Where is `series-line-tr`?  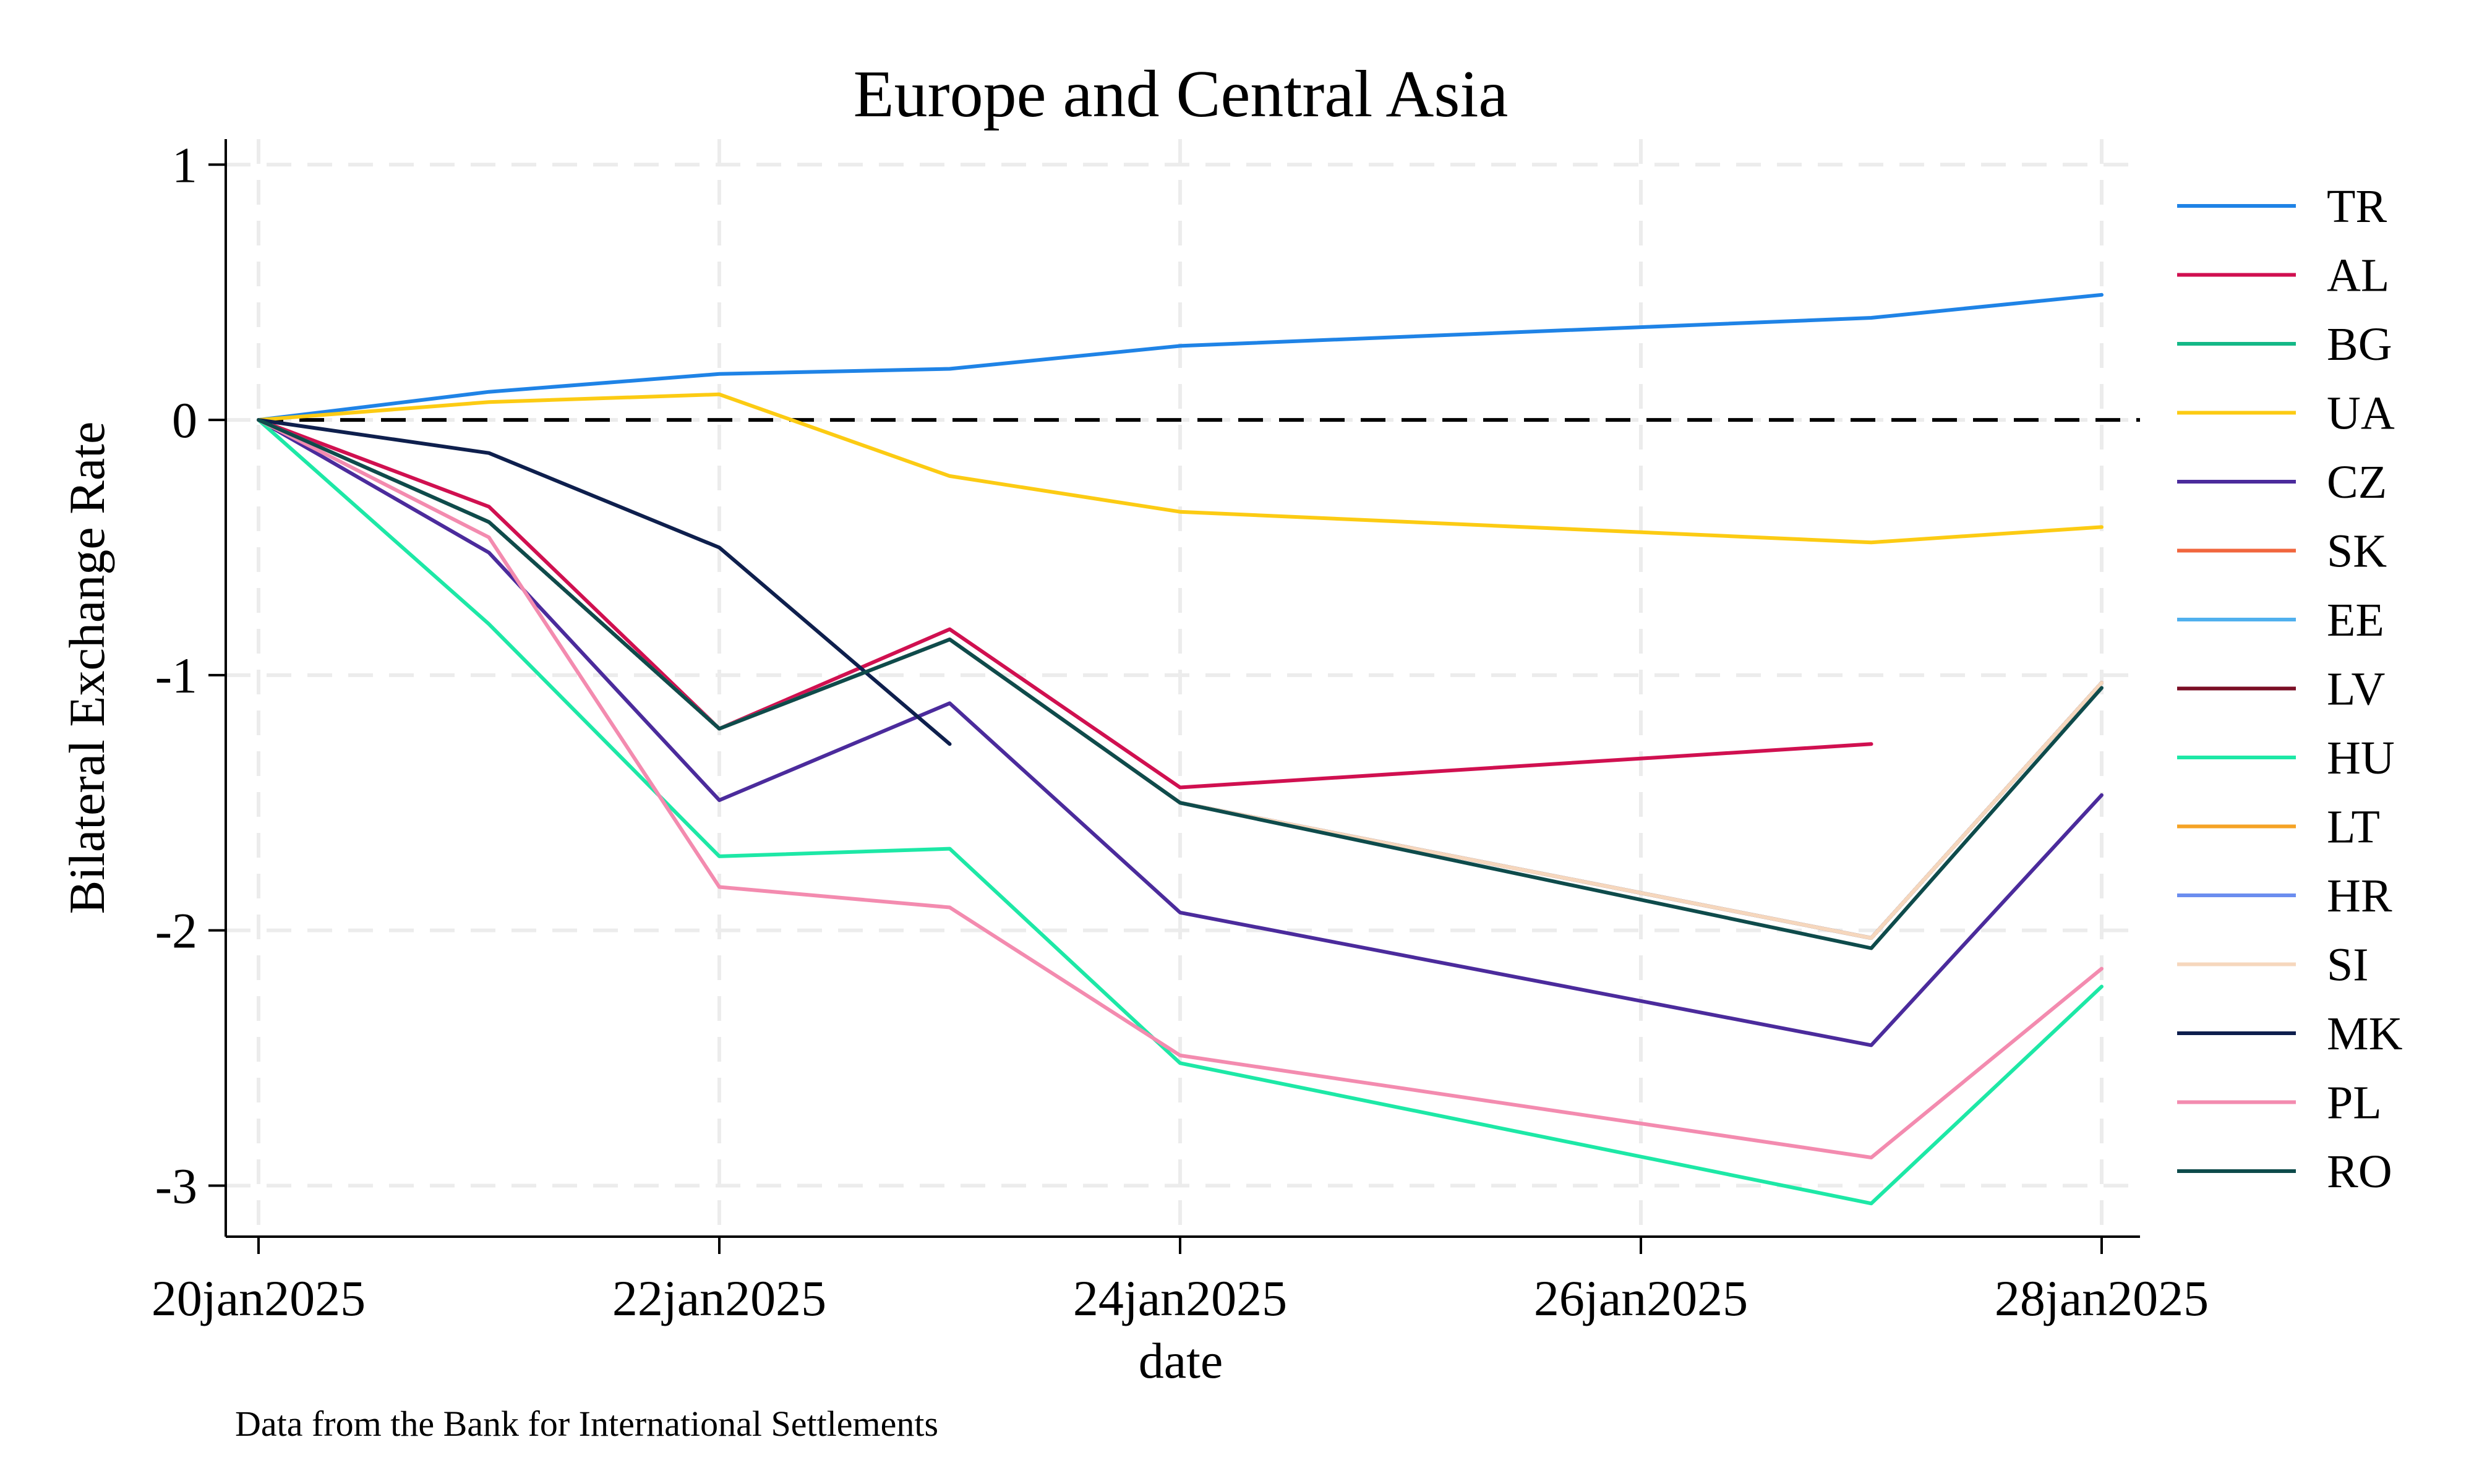
series-line-tr is located at coordinates (1180, 357).